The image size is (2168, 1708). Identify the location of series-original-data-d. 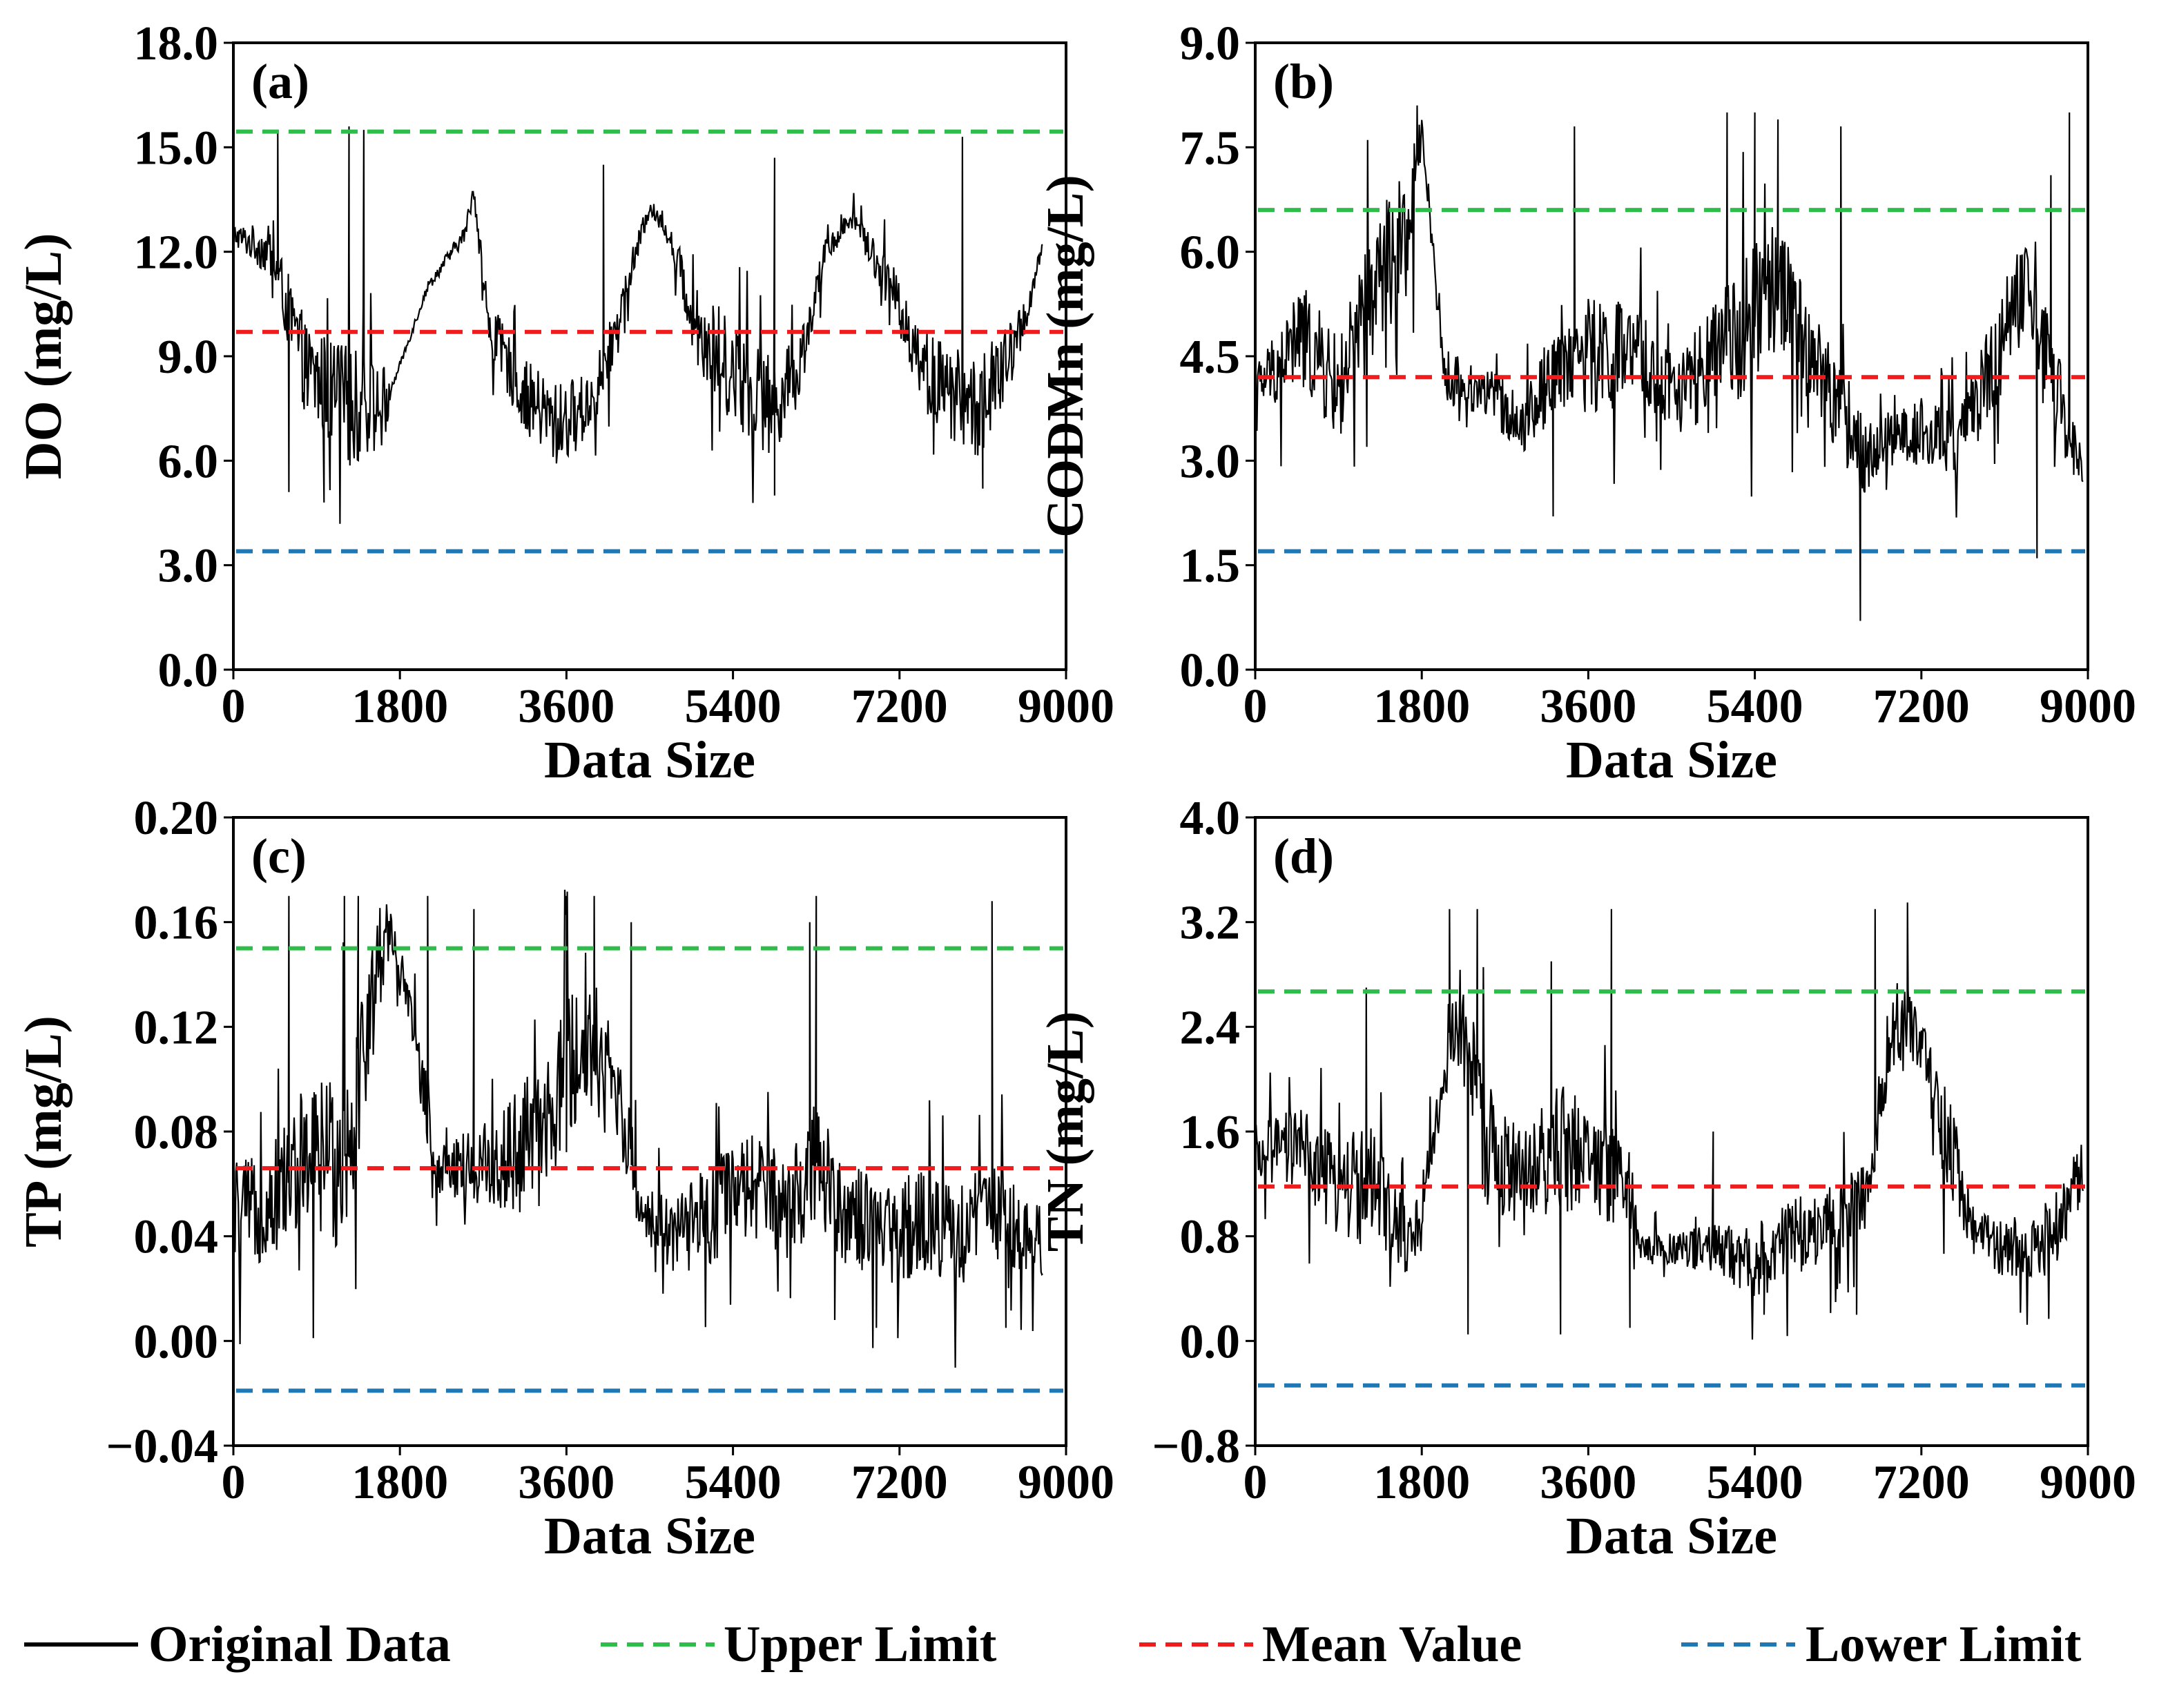
(1669, 1121).